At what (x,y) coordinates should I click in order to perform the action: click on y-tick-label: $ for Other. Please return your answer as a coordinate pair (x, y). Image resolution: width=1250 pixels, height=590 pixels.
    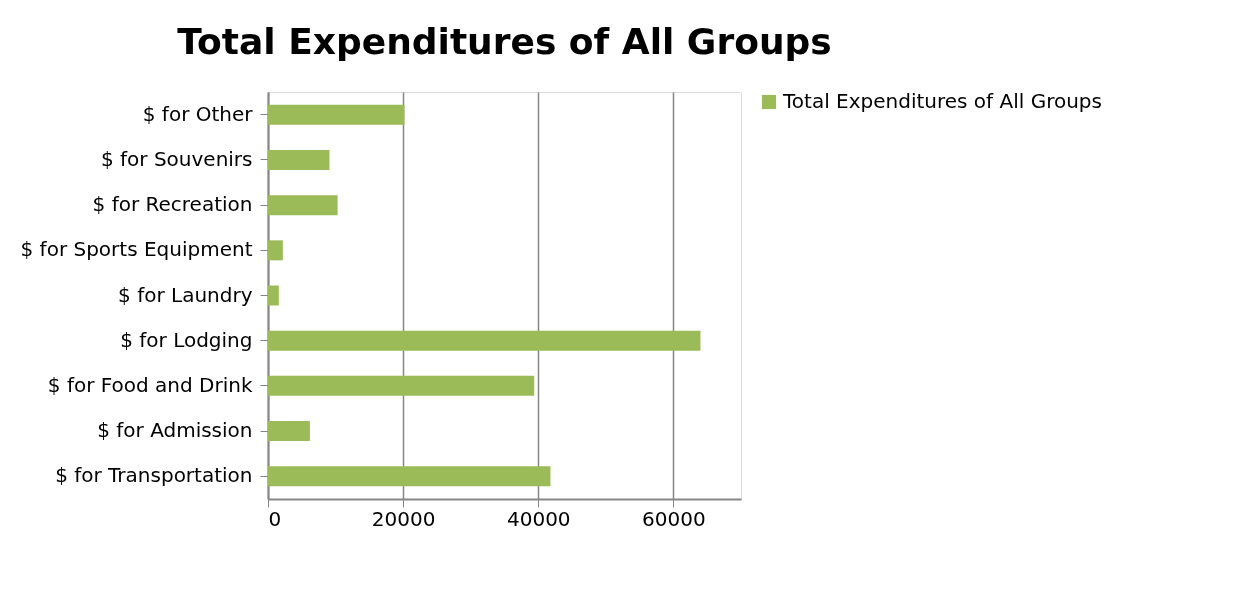
    Looking at the image, I should click on (198, 113).